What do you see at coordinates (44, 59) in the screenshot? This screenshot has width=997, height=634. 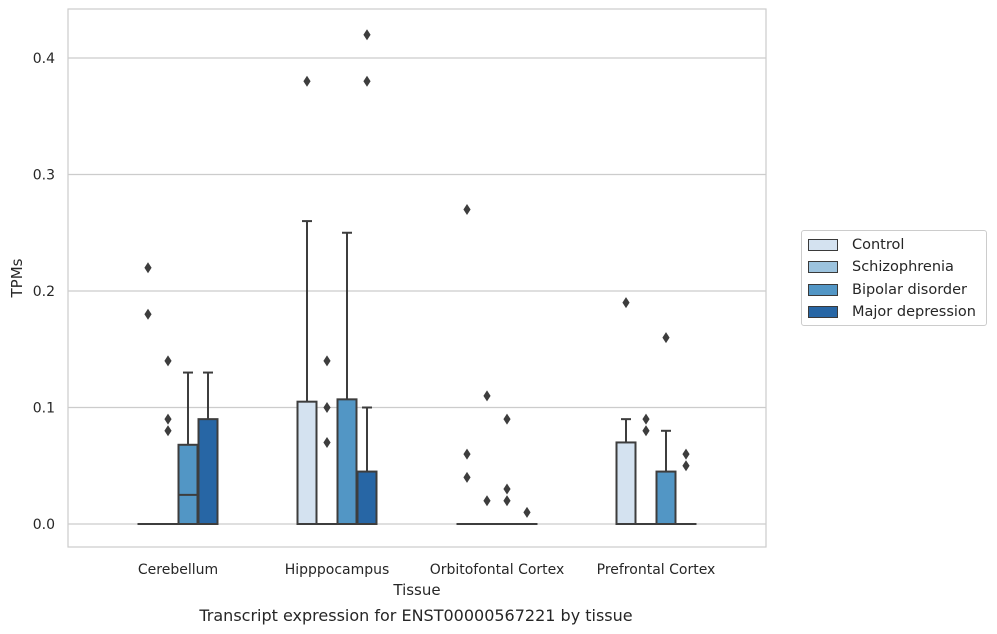 I see `y-tick-label: 0.4` at bounding box center [44, 59].